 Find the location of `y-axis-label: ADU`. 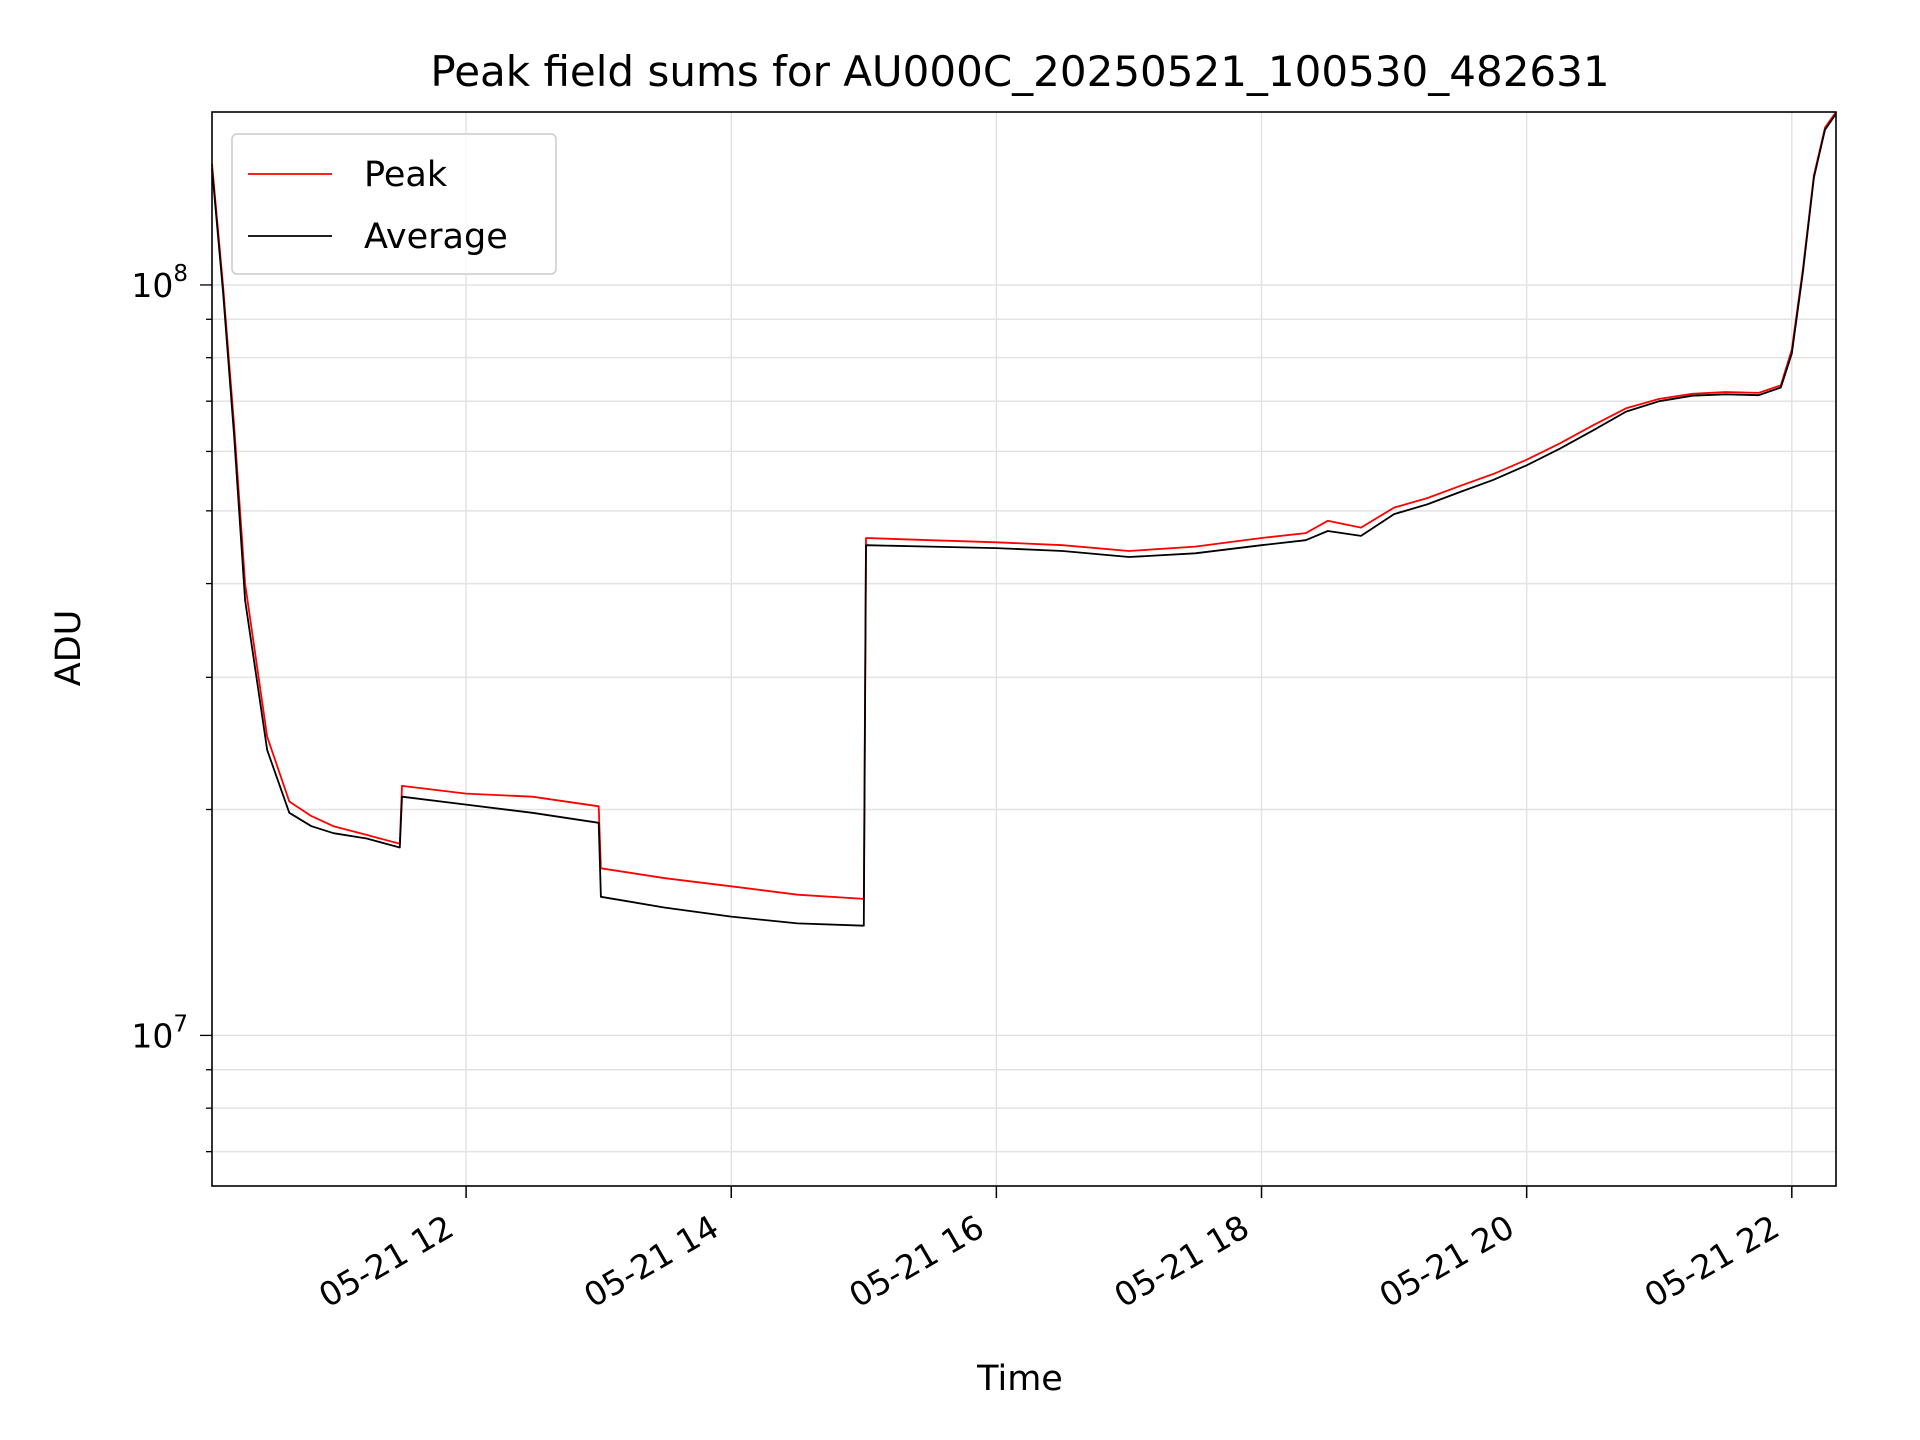

y-axis-label: ADU is located at coordinates (69, 648).